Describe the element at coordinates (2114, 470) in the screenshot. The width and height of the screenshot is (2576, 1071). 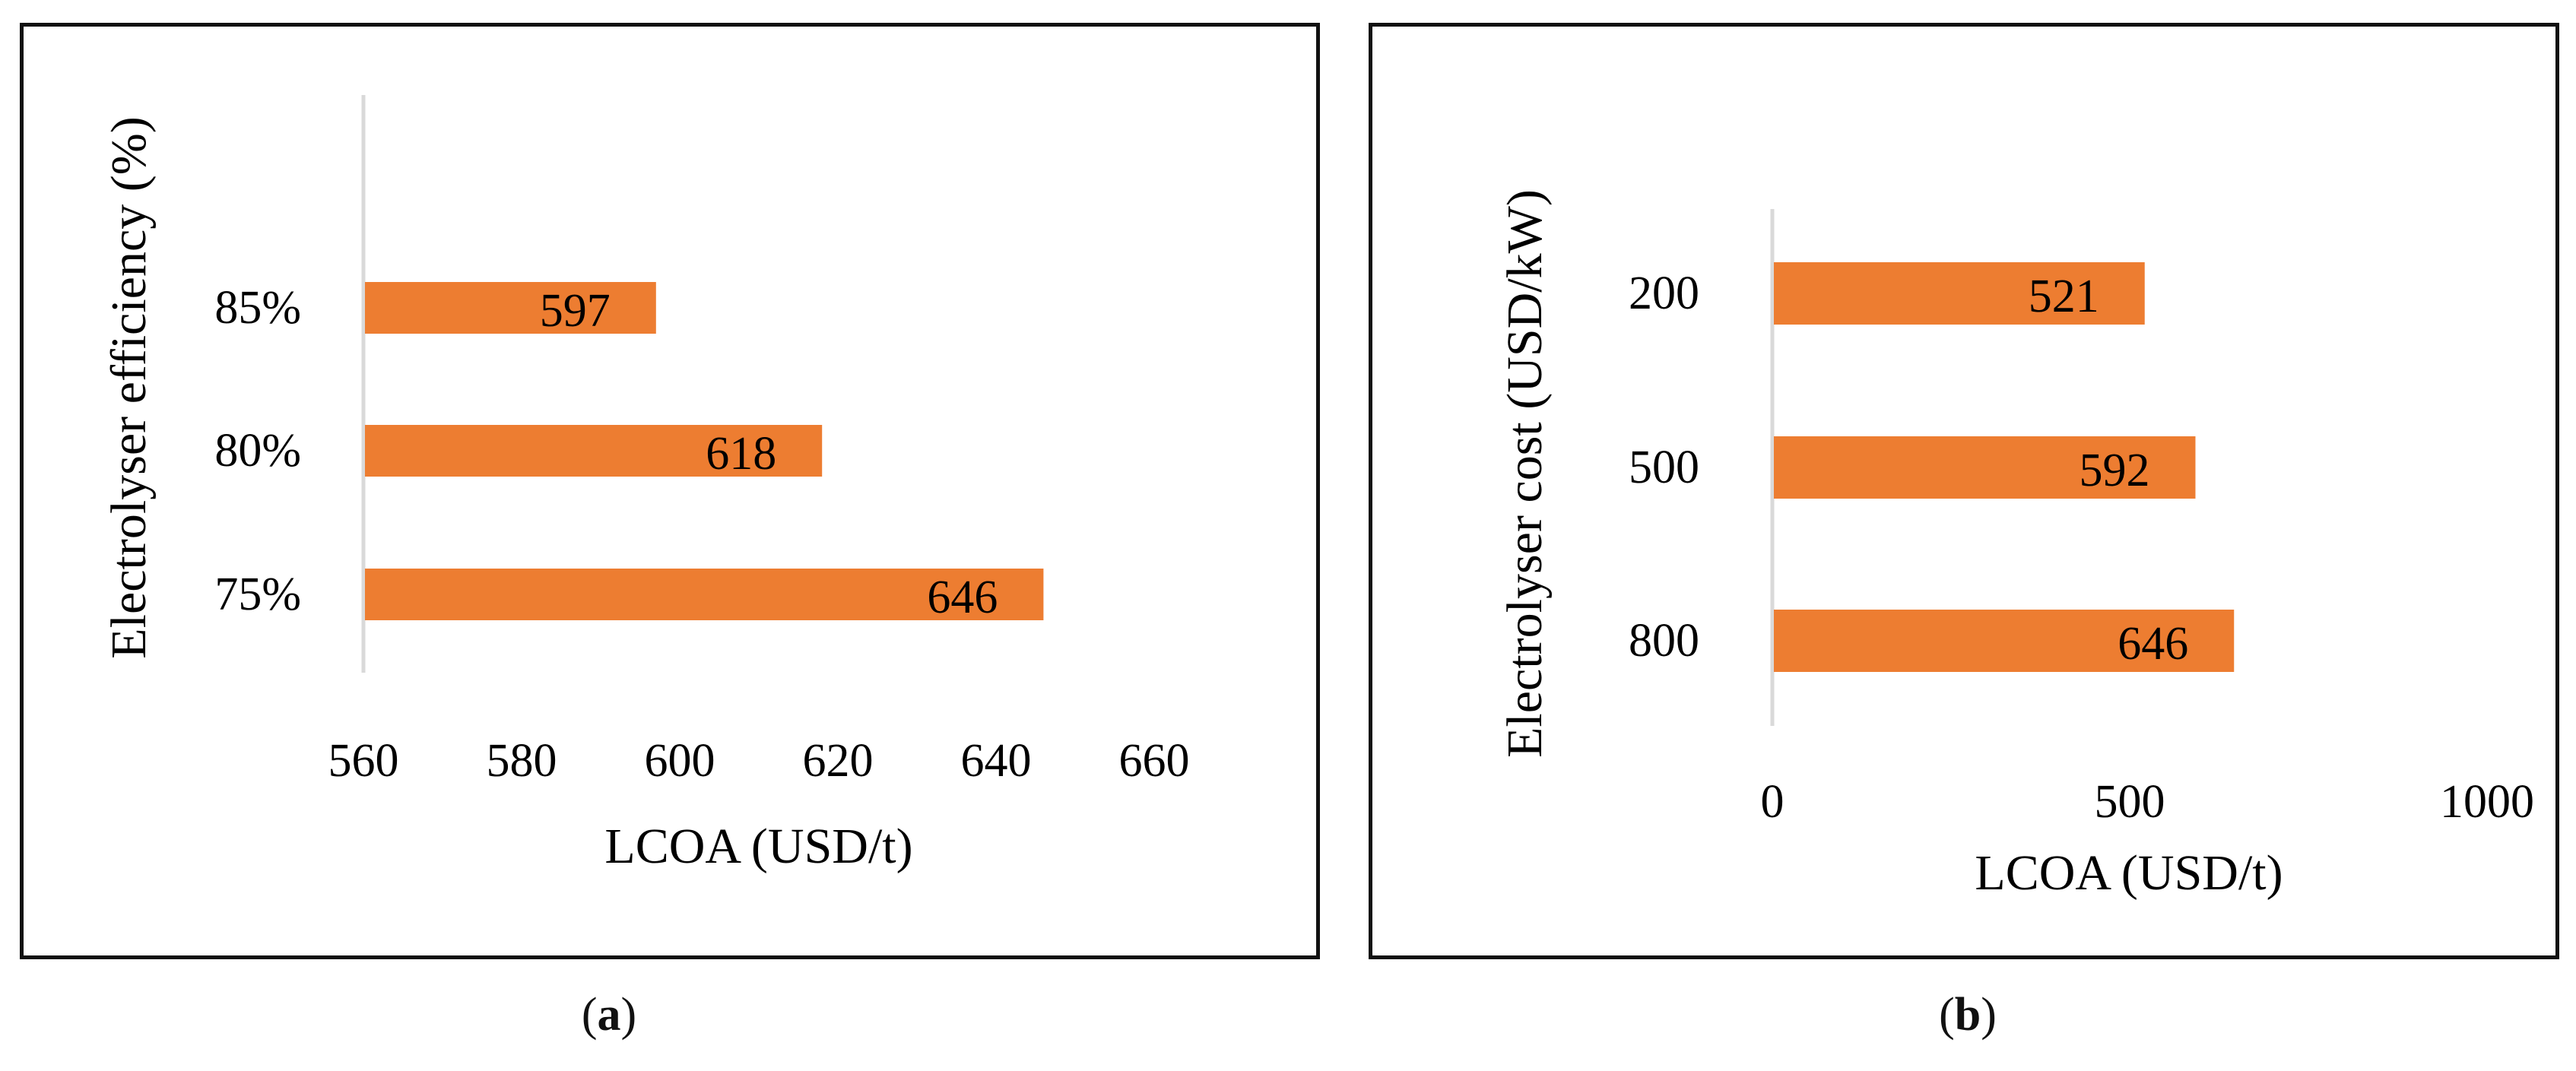
I see `data-label: 592` at that location.